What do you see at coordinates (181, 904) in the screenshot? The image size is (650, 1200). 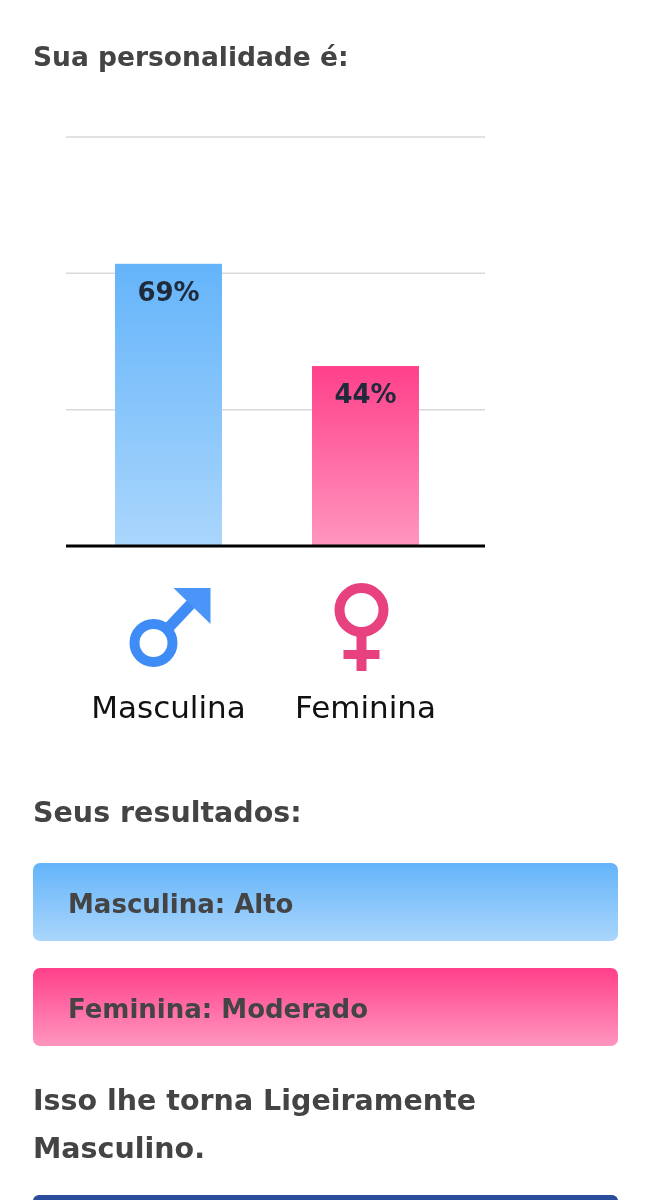 I see `text: Masculina: Alto` at bounding box center [181, 904].